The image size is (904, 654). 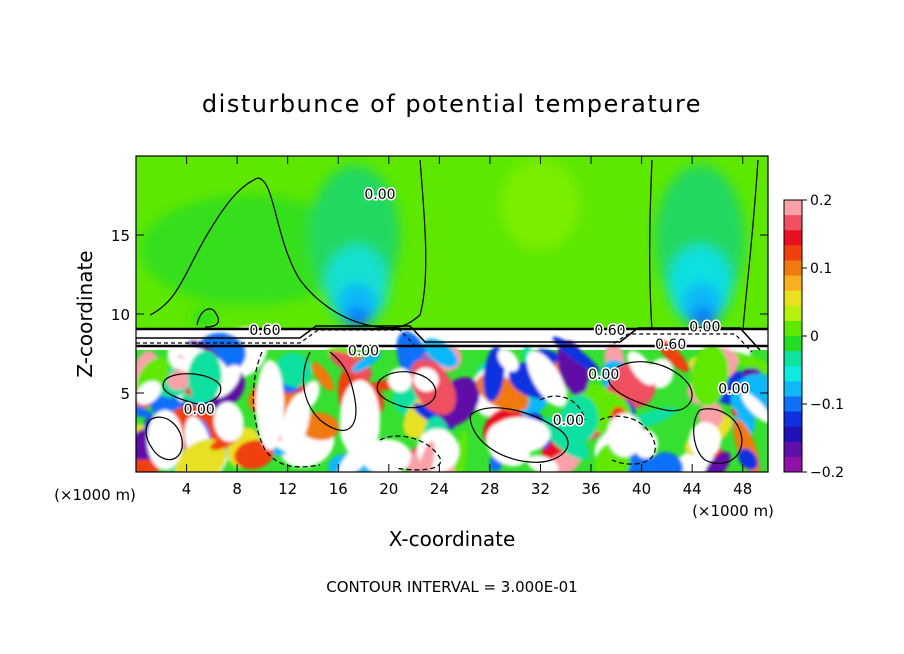 I want to click on x-axis-label: X-coordinate, so click(x=452, y=539).